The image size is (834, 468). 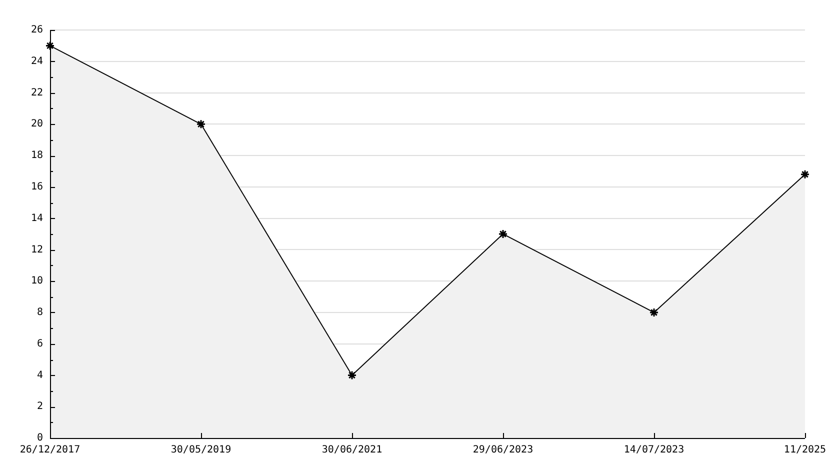 I want to click on y-tick-label: 0, so click(x=39, y=438).